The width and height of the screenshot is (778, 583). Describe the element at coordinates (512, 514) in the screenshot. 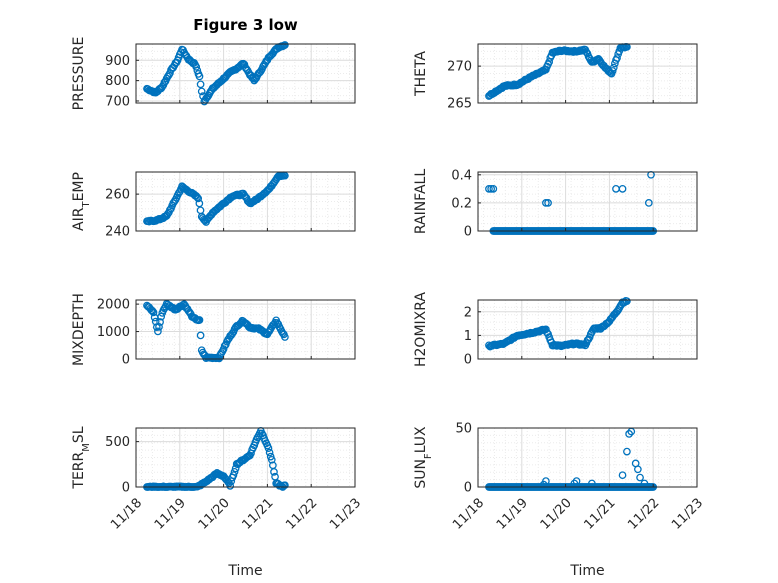

I see `x-tick-label: 11/19` at that location.